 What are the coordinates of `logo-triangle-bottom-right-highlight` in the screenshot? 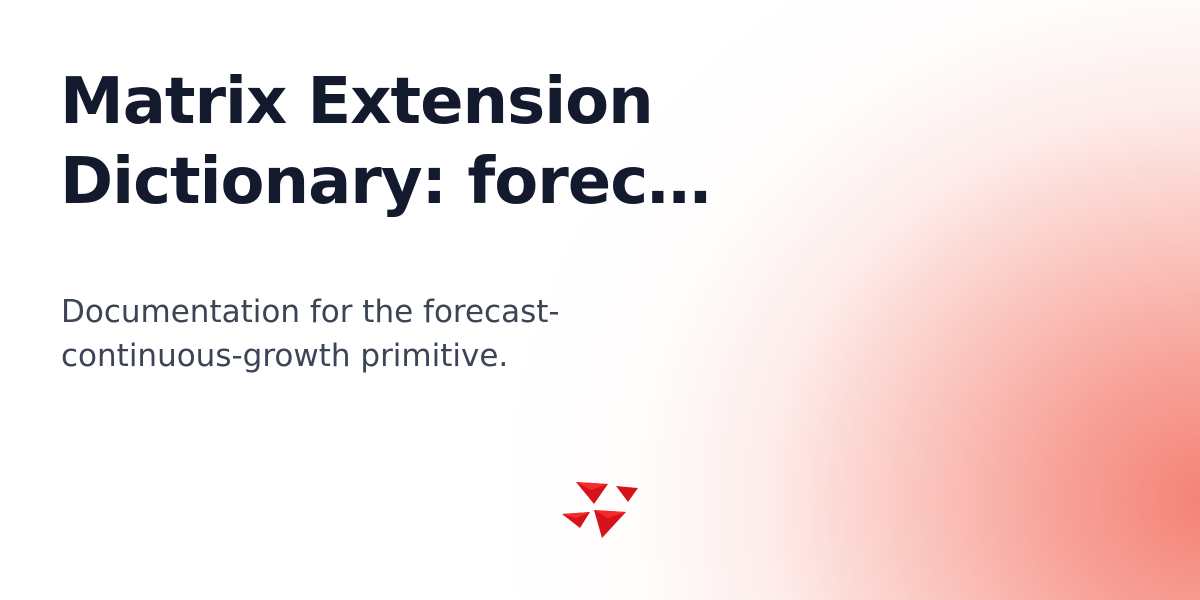 It's located at (610, 514).